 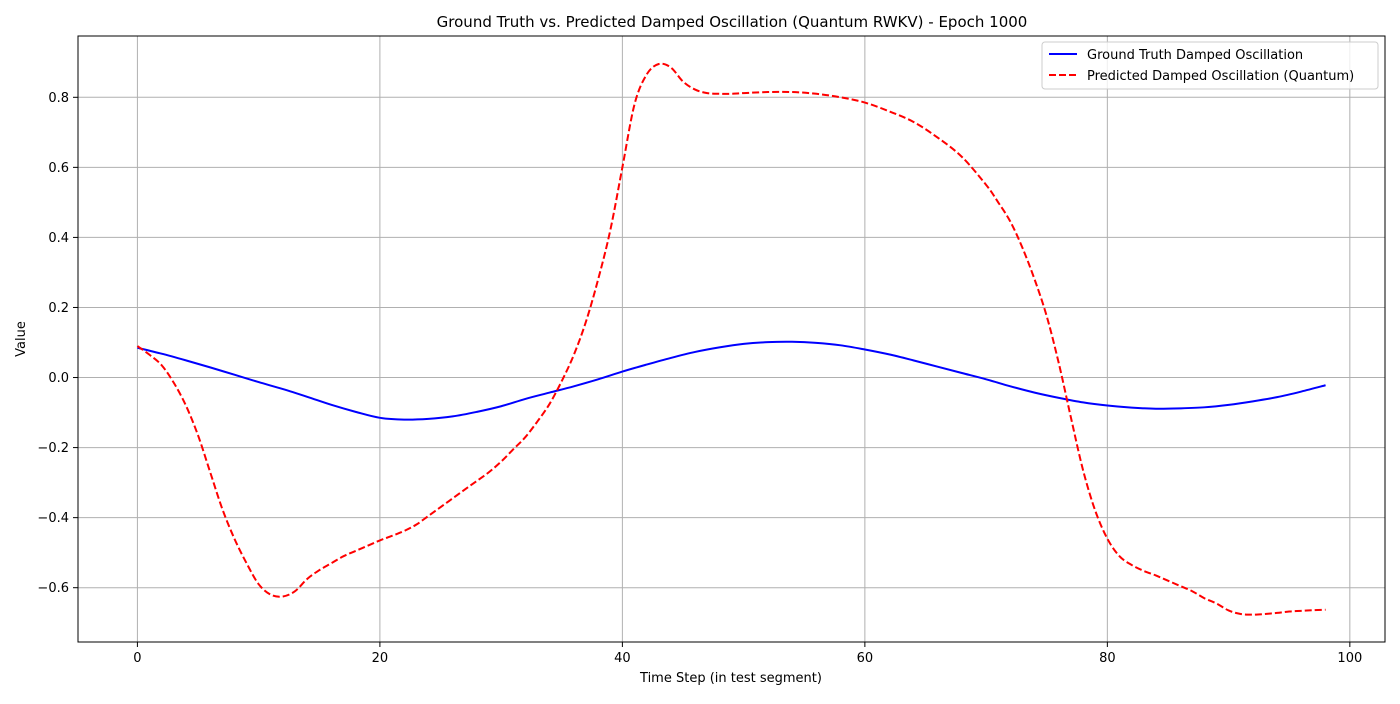 I want to click on y-tick-label: 0.4, so click(x=58, y=238).